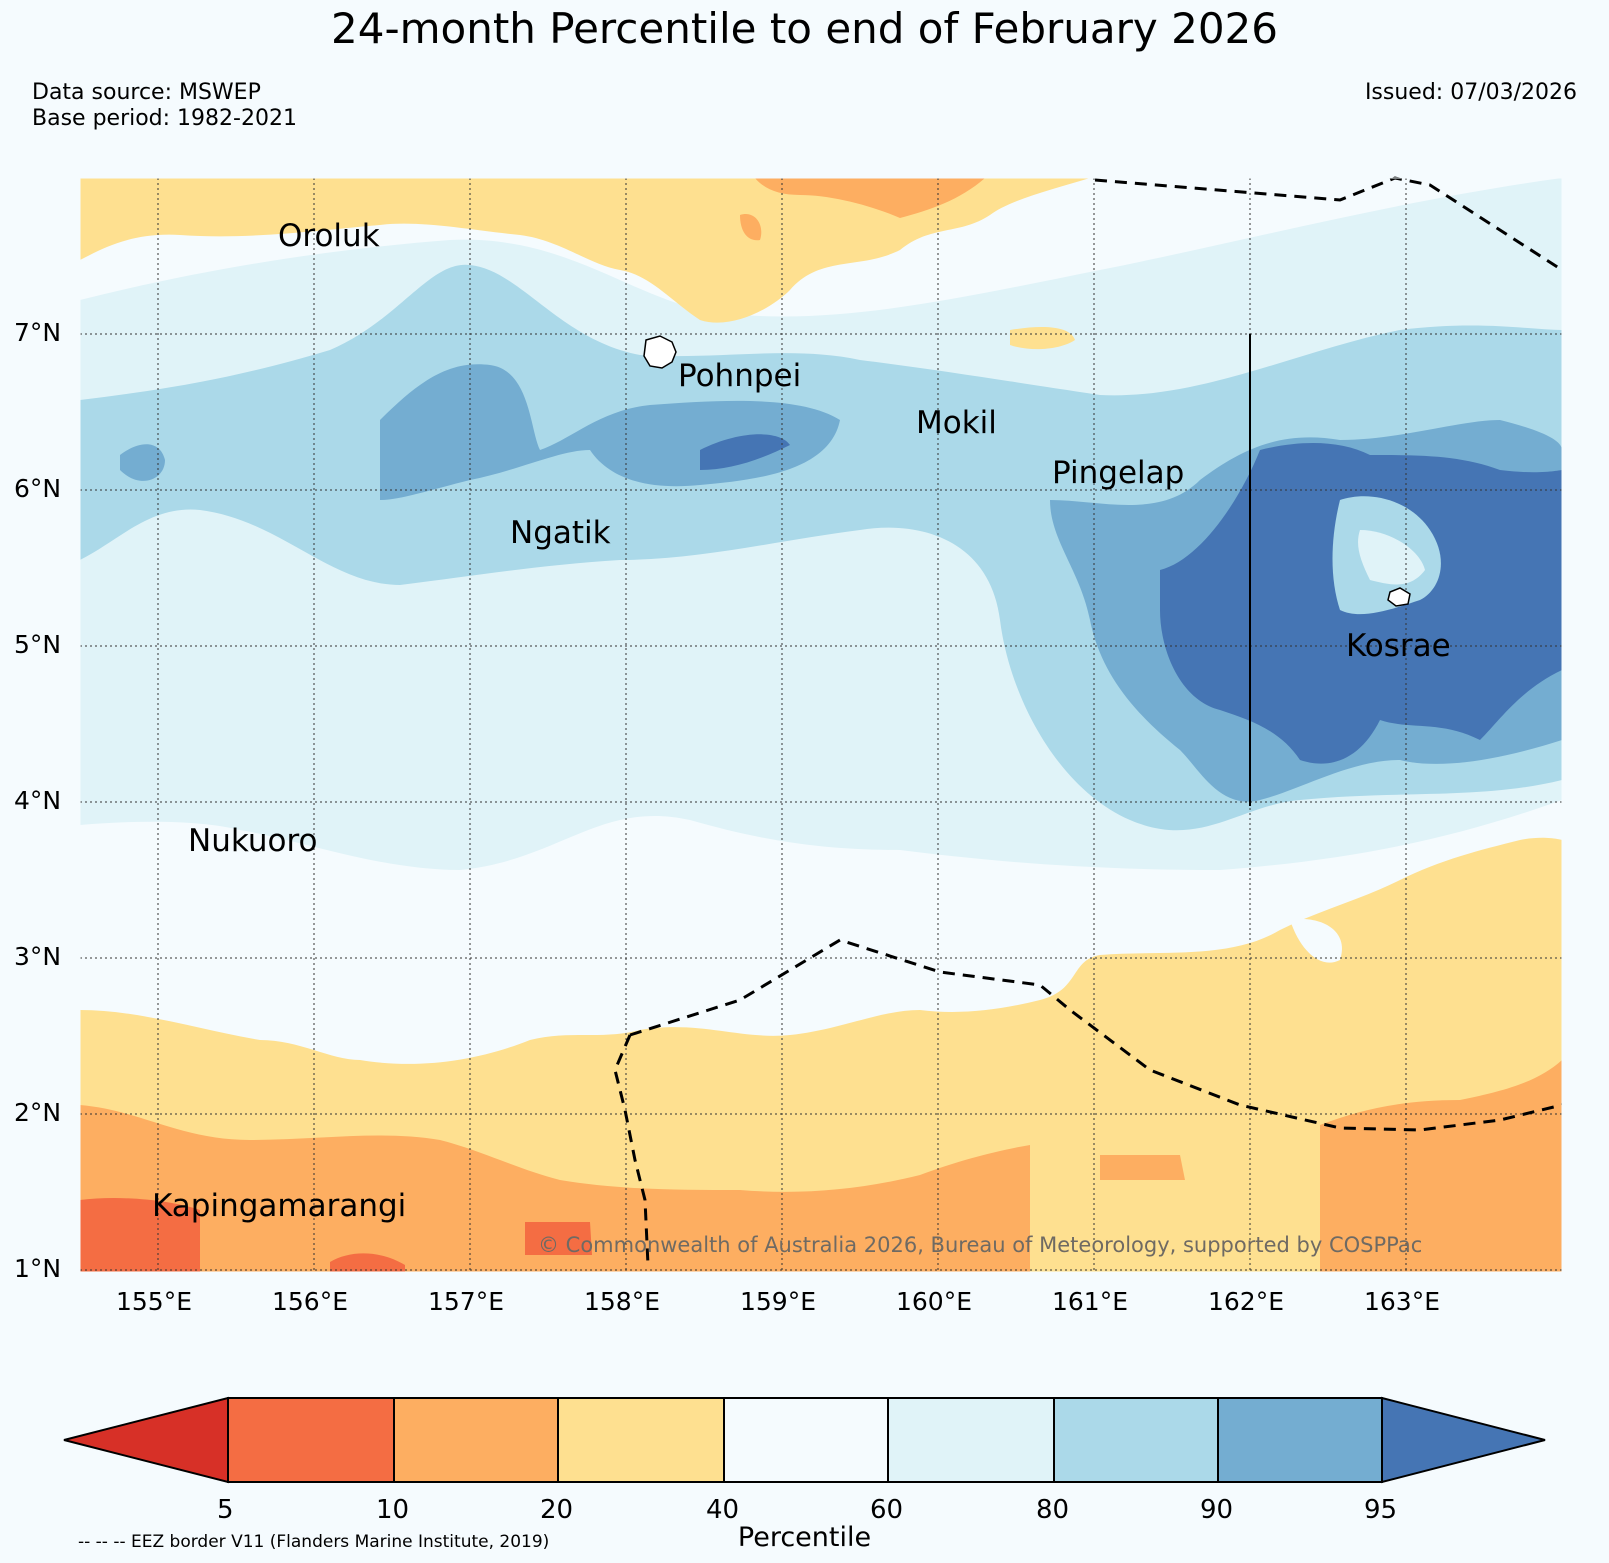  I want to click on lon-label-160e: 160°E, so click(934, 1301).